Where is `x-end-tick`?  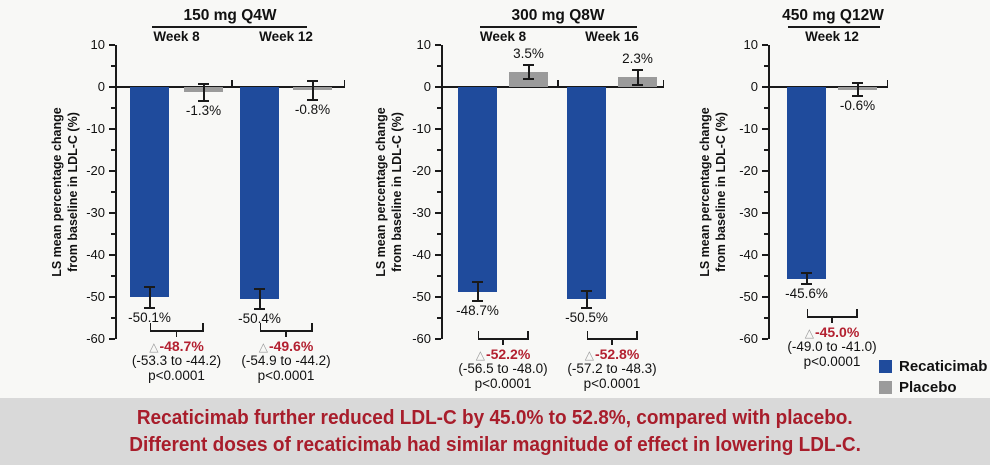
x-end-tick is located at coordinates (663, 83).